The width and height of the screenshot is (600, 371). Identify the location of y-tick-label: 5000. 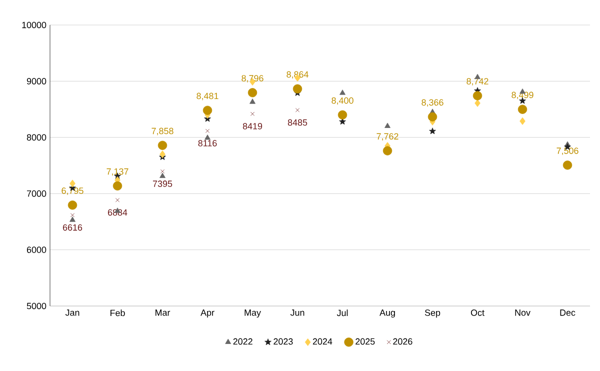
(36, 306).